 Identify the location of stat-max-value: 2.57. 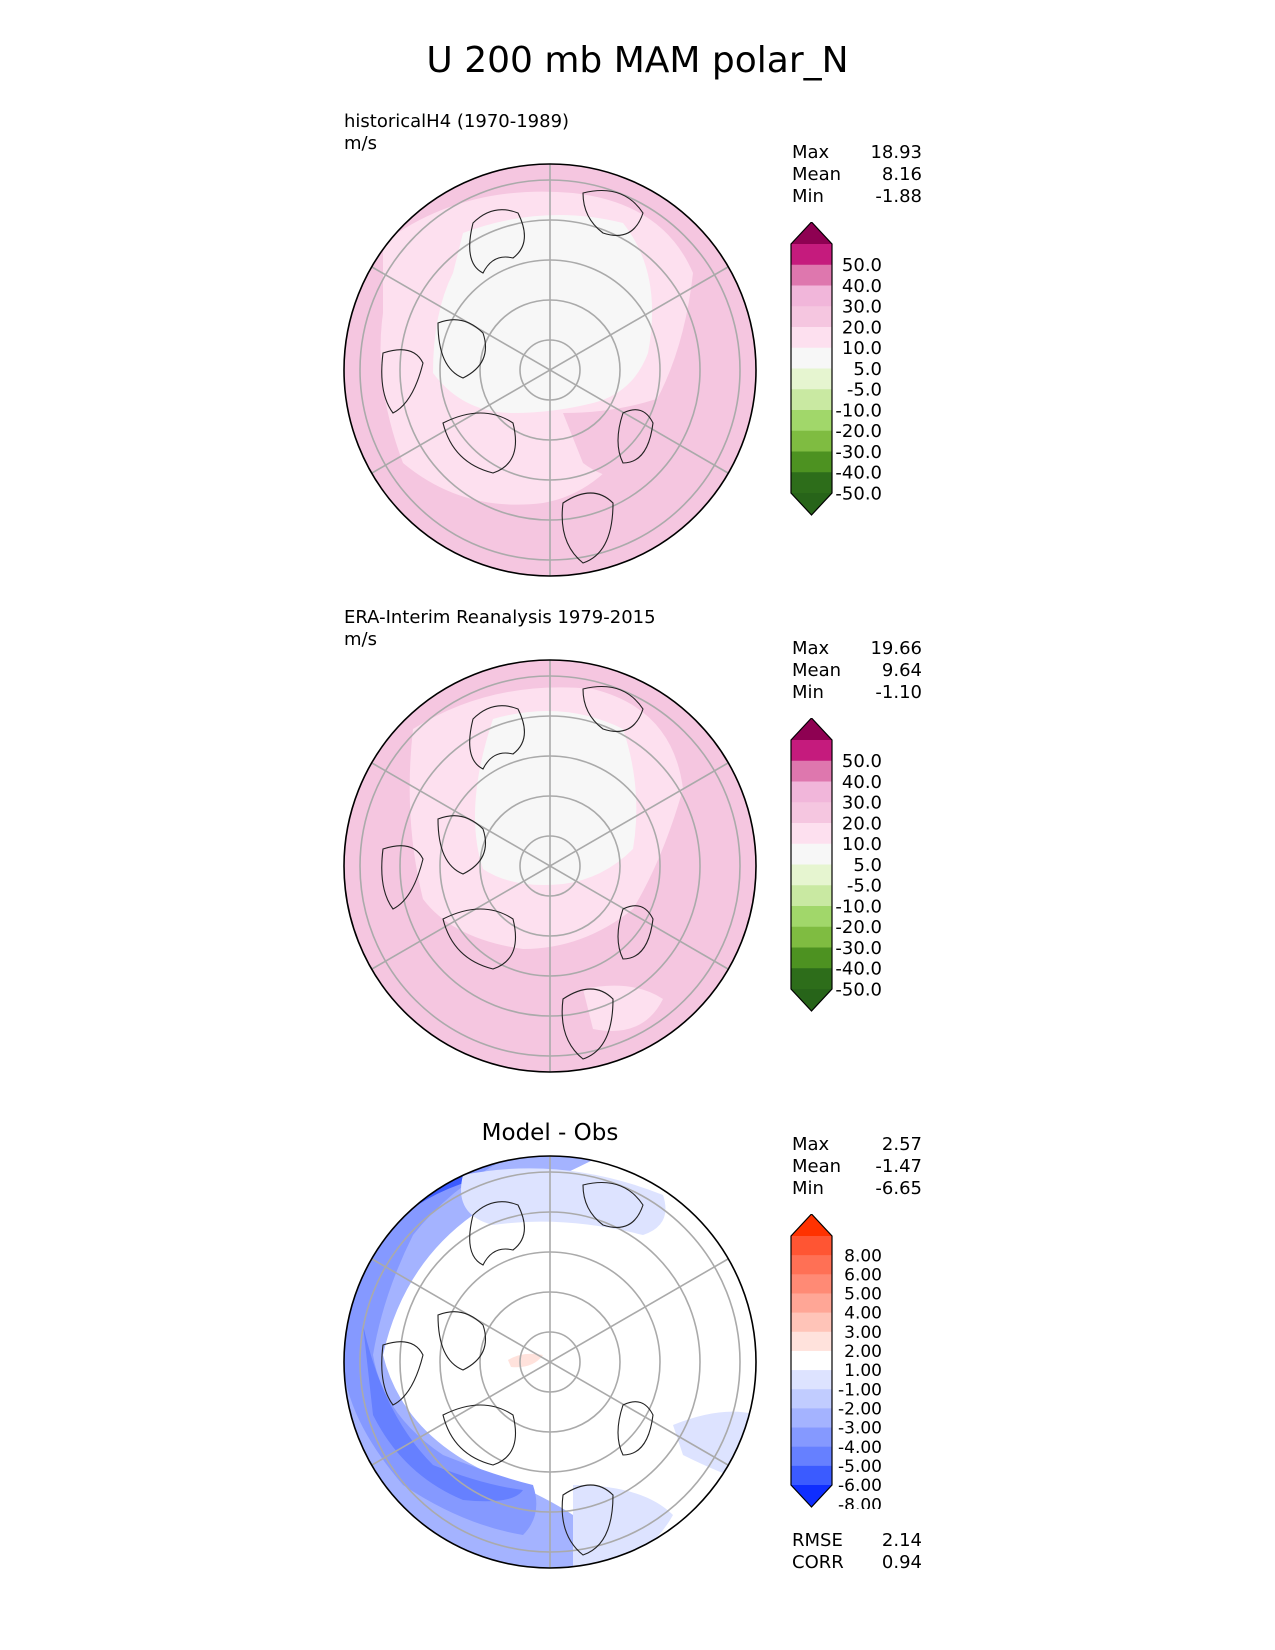
(901, 1144).